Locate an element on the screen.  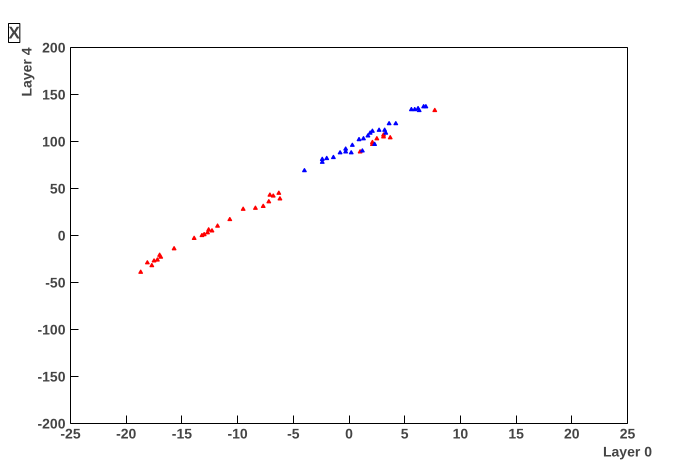
x-tick-label: -10 is located at coordinates (237, 434).